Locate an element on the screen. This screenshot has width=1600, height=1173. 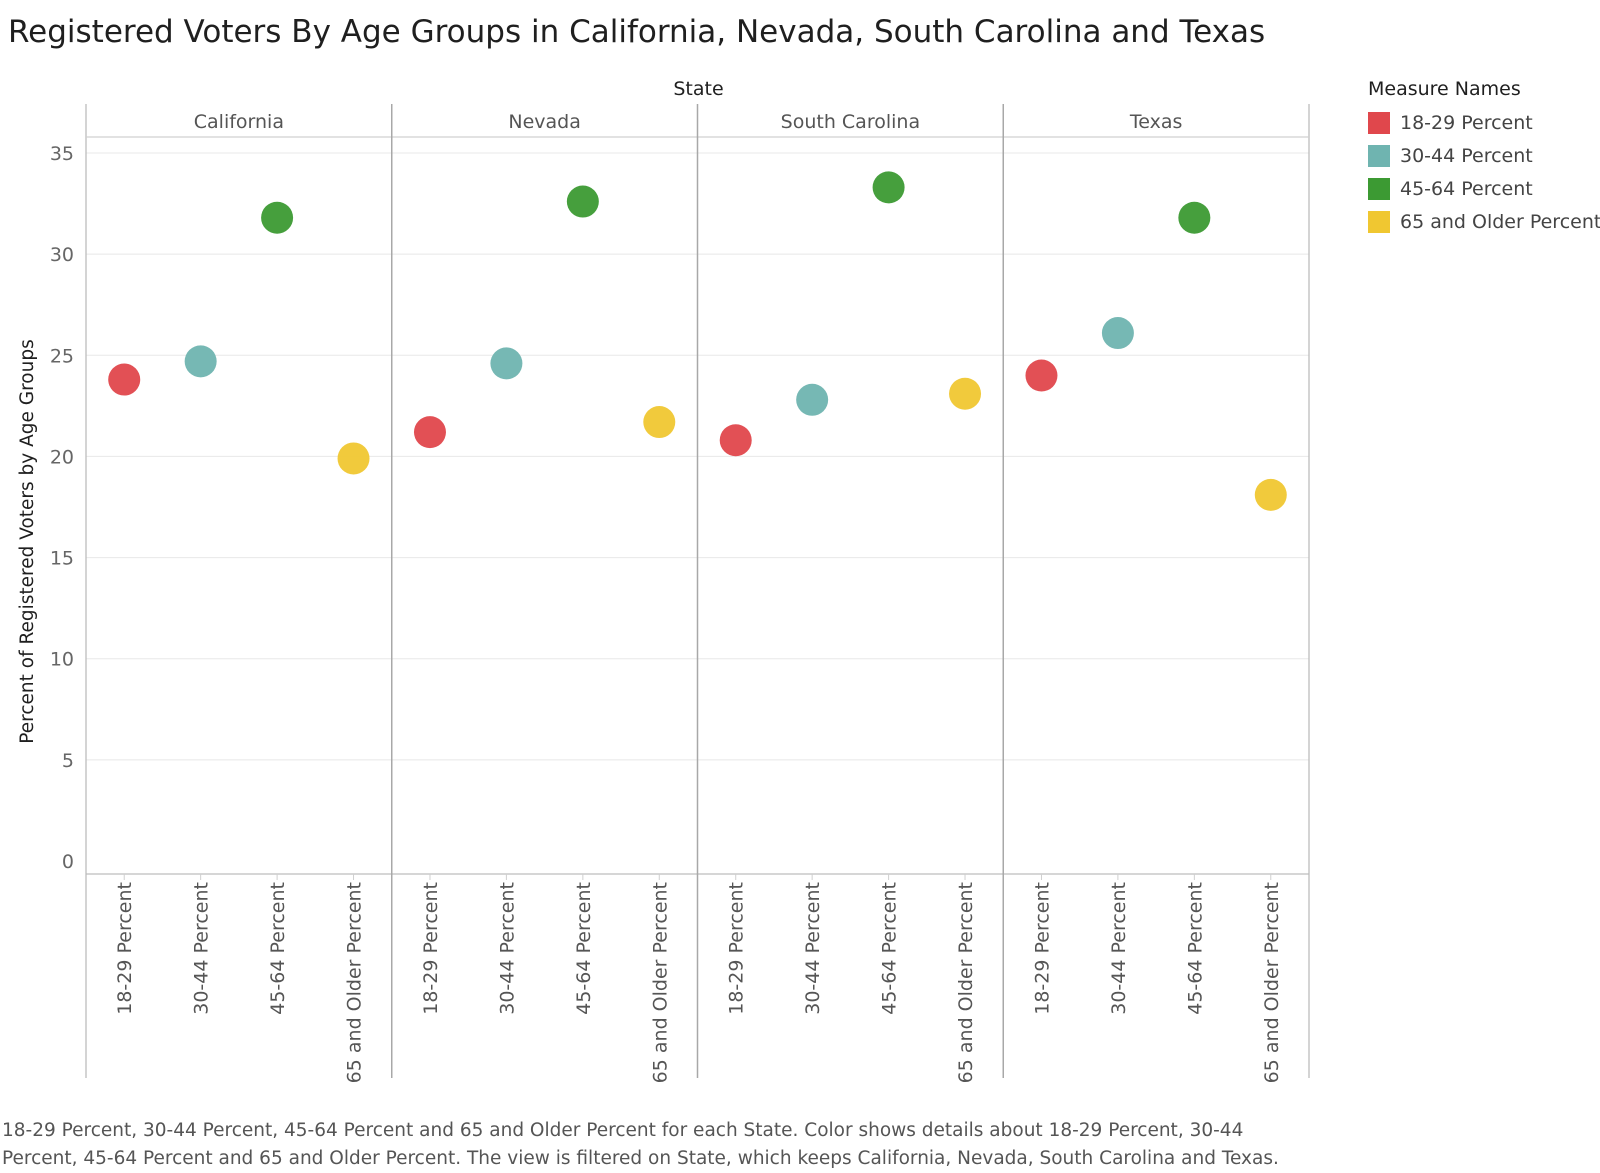
legend-item-18-29: 18-29 Percent is located at coordinates (1484, 122).